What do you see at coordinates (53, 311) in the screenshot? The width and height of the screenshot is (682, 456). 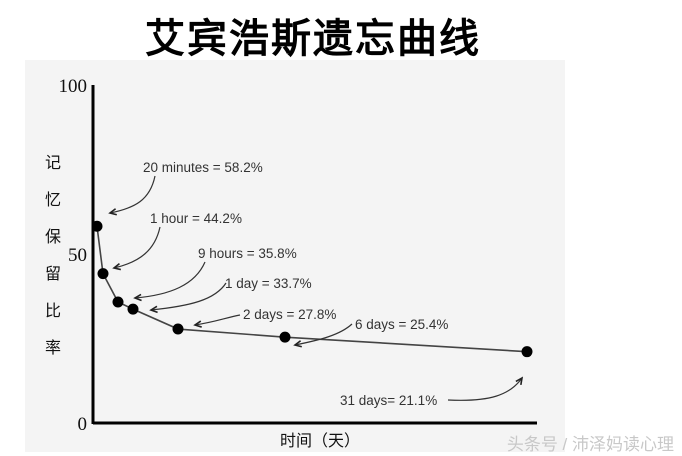 I see `y-axis-label-char: 比` at bounding box center [53, 311].